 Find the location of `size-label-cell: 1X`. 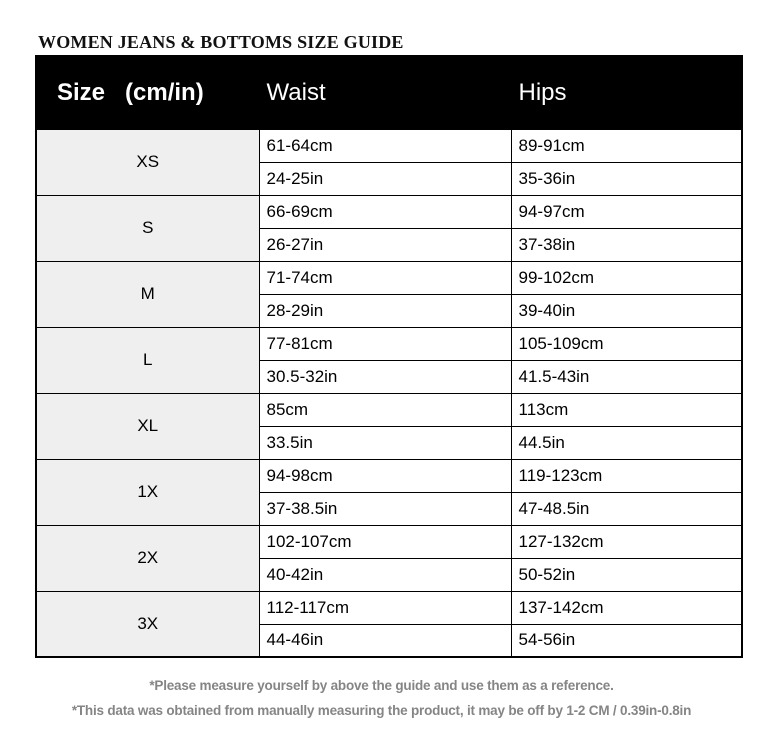

size-label-cell: 1X is located at coordinates (147, 492).